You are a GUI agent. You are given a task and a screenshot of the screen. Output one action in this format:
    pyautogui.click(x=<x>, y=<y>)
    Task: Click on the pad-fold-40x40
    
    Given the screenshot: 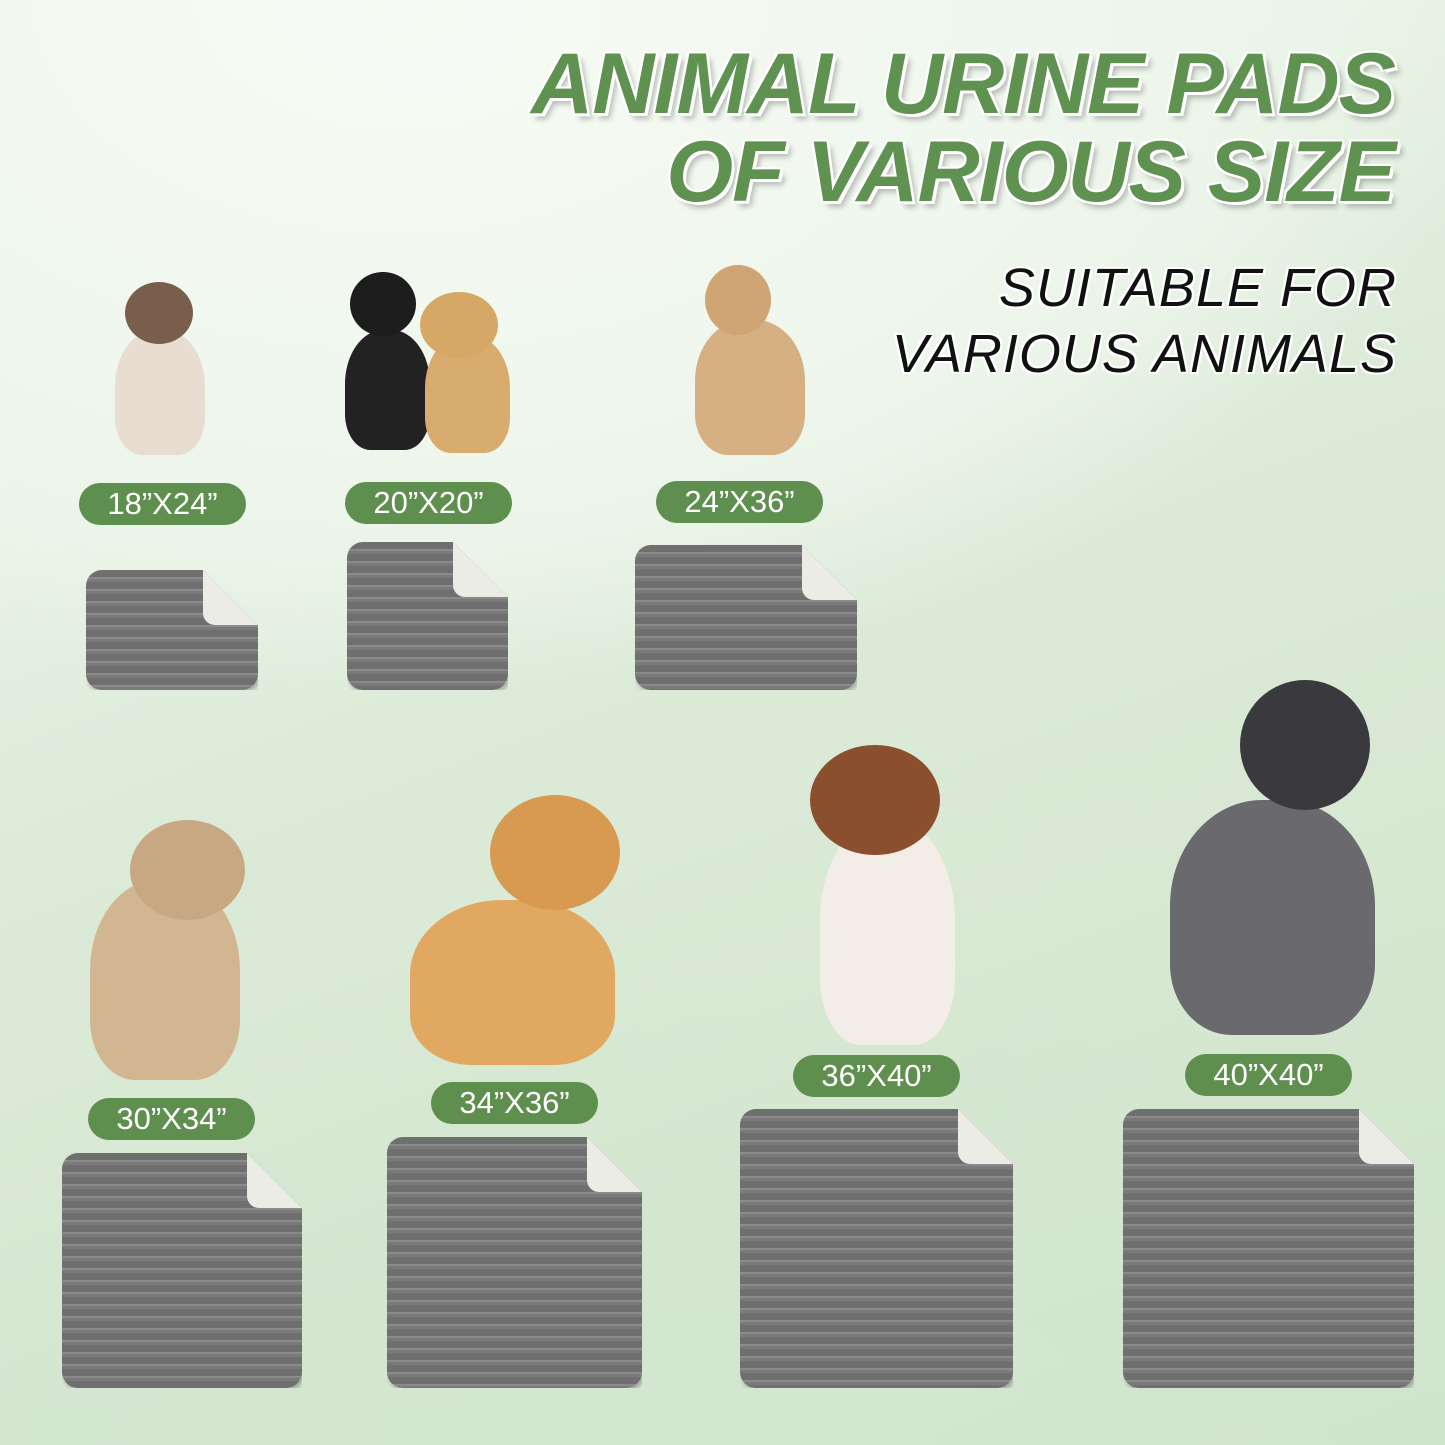 What is the action you would take?
    pyautogui.click(x=1386, y=1136)
    